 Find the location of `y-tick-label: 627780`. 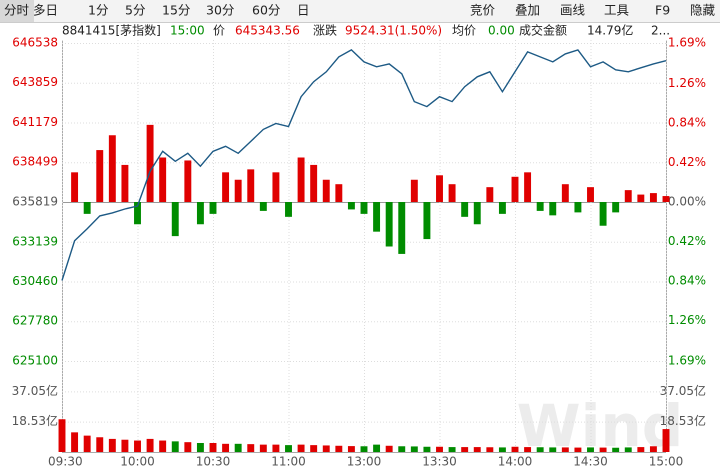

y-tick-label: 627780 is located at coordinates (35, 321).